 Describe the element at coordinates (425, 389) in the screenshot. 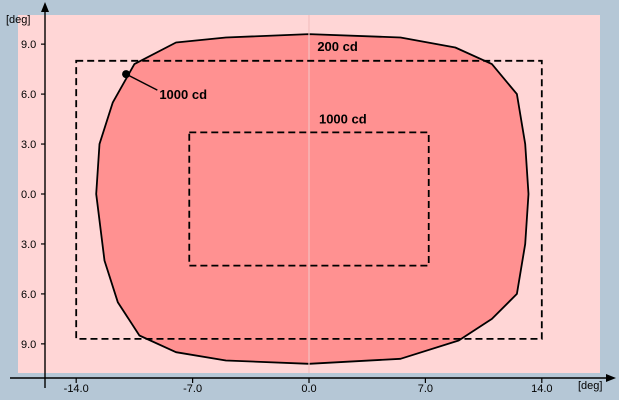

I see `x-tick-label: 7.0` at that location.